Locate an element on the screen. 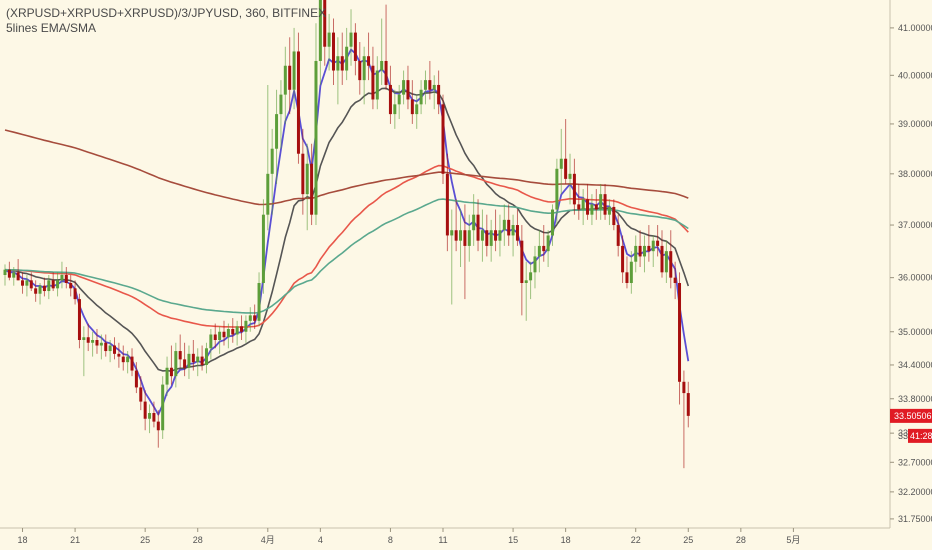 The width and height of the screenshot is (932, 550). countdown-price-prefix: 33 is located at coordinates (903, 436).